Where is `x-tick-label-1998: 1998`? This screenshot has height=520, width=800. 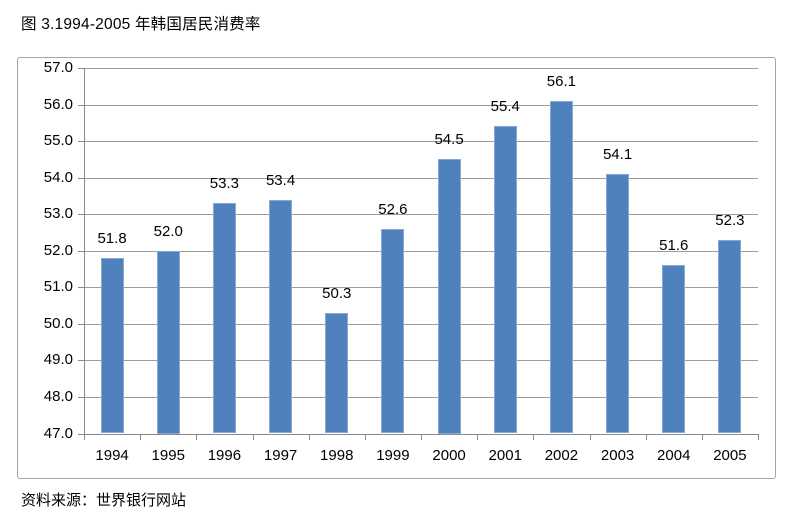 x-tick-label-1998: 1998 is located at coordinates (337, 455).